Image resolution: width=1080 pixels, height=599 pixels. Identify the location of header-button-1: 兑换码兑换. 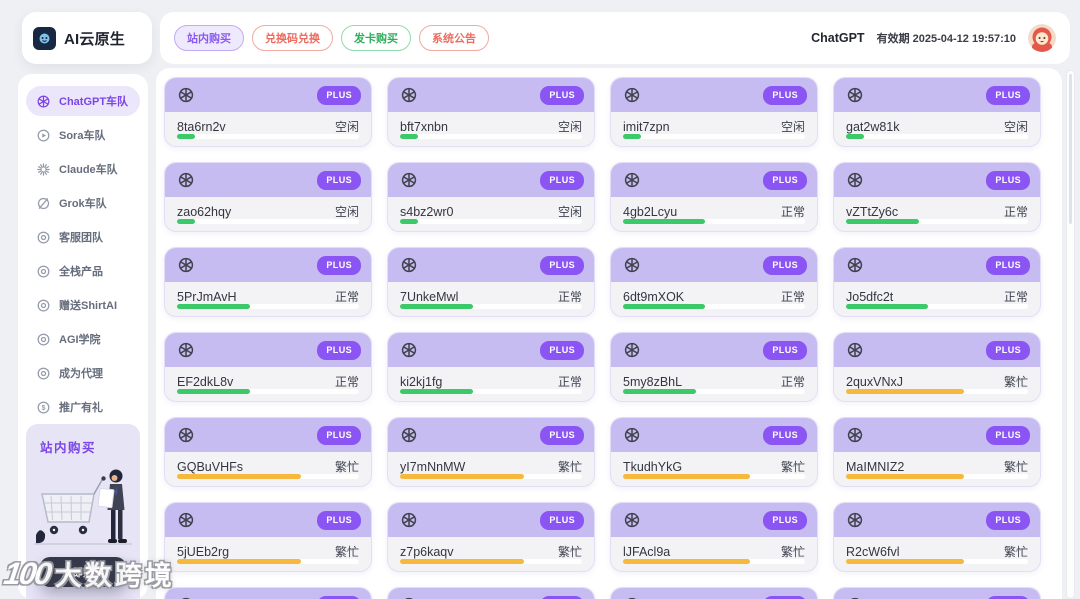
(292, 38).